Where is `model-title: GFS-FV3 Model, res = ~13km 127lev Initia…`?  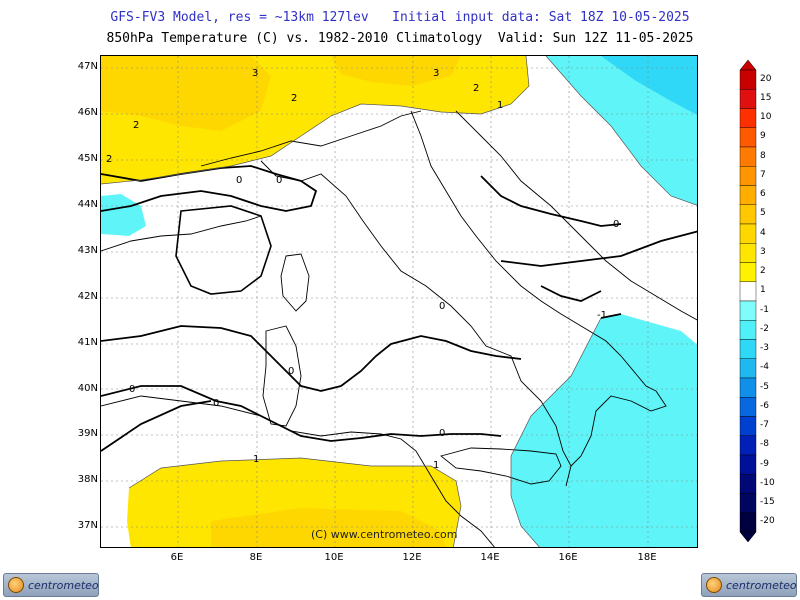
model-title: GFS-FV3 Model, res = ~13km 127lev Initia… is located at coordinates (400, 17).